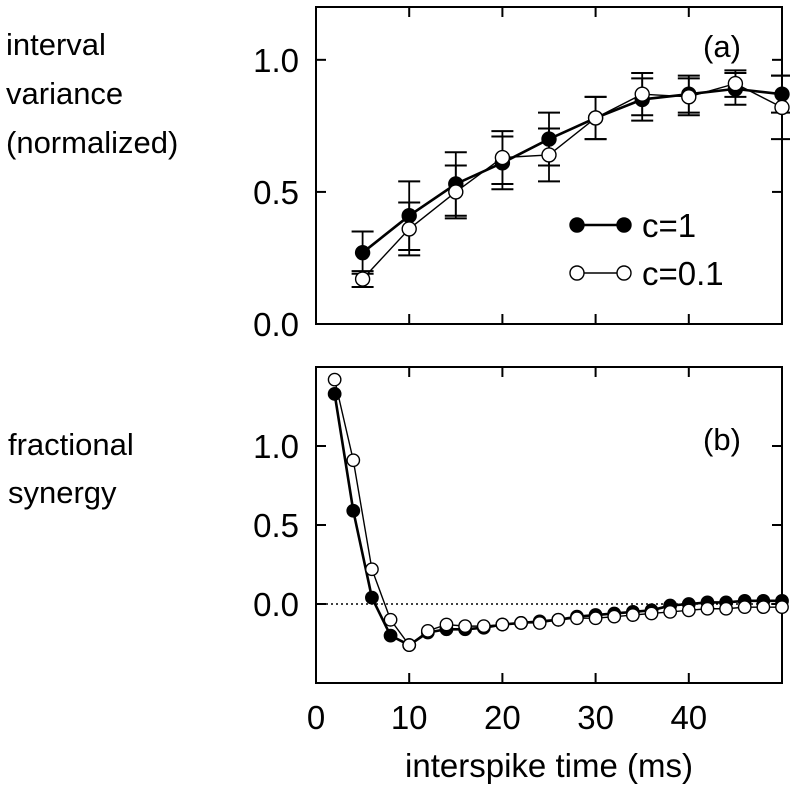 This screenshot has height=791, width=791. I want to click on ylabel-a-line-3: (normalized), so click(92, 142).